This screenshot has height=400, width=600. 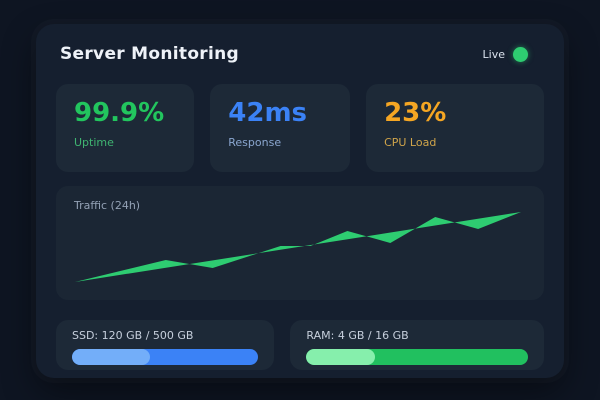 What do you see at coordinates (165, 345) in the screenshot?
I see `ssd-card: SSD: 120 GB / 500 GB` at bounding box center [165, 345].